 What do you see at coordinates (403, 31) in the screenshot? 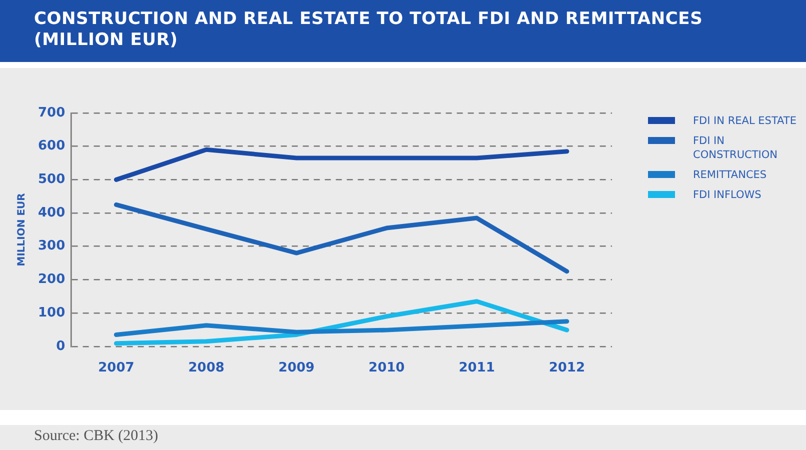
I see `chart-title: CONSTRUCTION AND REAL ESTATE TO TOTAL FDI AND REMITTANCES (MILLION EUR)` at bounding box center [403, 31].